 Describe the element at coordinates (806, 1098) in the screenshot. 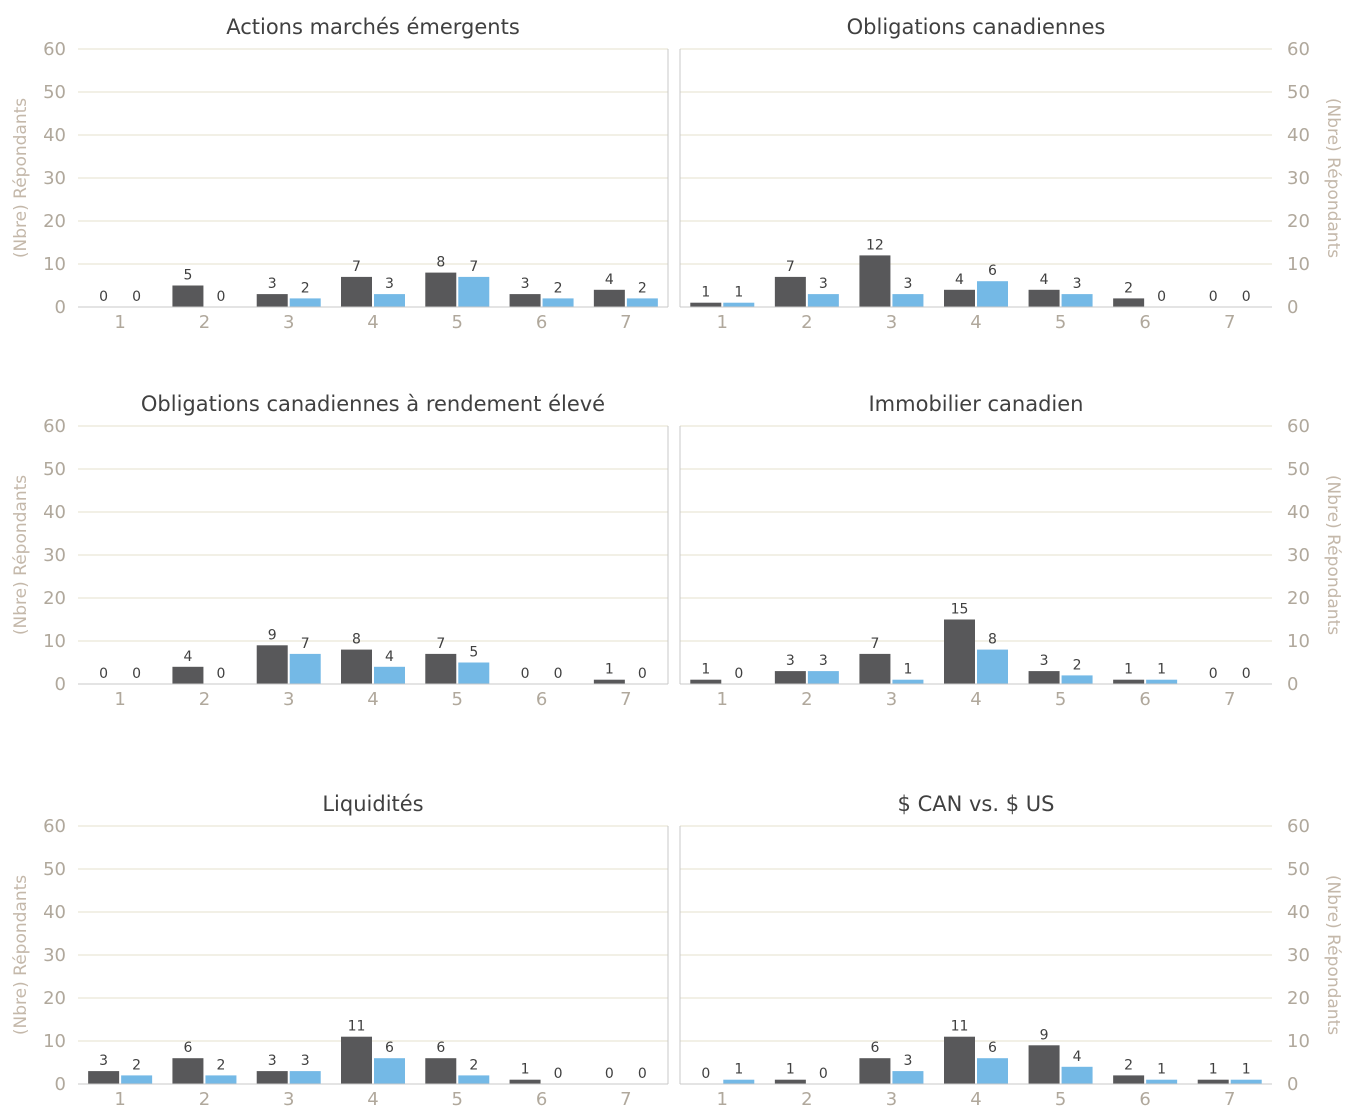

I see `x-tick-label: 2` at that location.